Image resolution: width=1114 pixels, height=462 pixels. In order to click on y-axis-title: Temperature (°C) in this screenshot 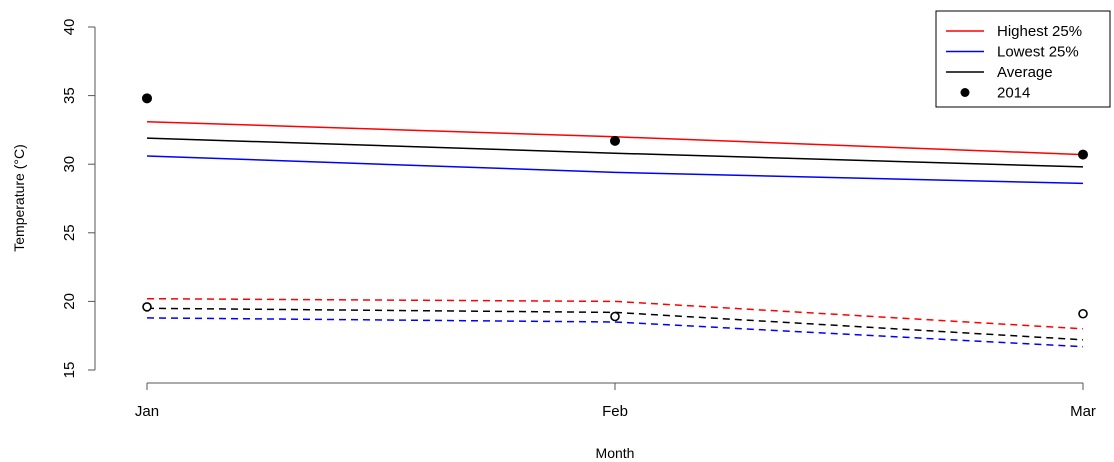, I will do `click(19, 198)`.